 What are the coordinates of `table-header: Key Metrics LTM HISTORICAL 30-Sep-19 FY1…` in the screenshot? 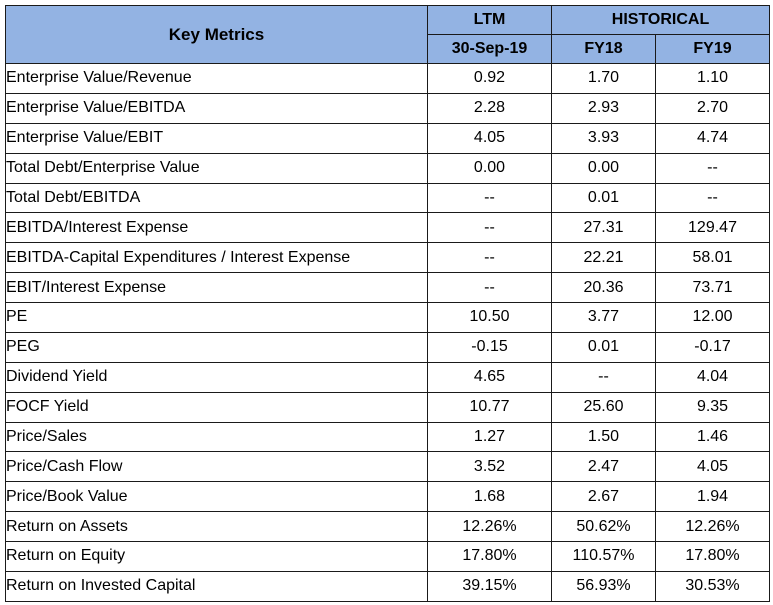 It's located at (388, 34).